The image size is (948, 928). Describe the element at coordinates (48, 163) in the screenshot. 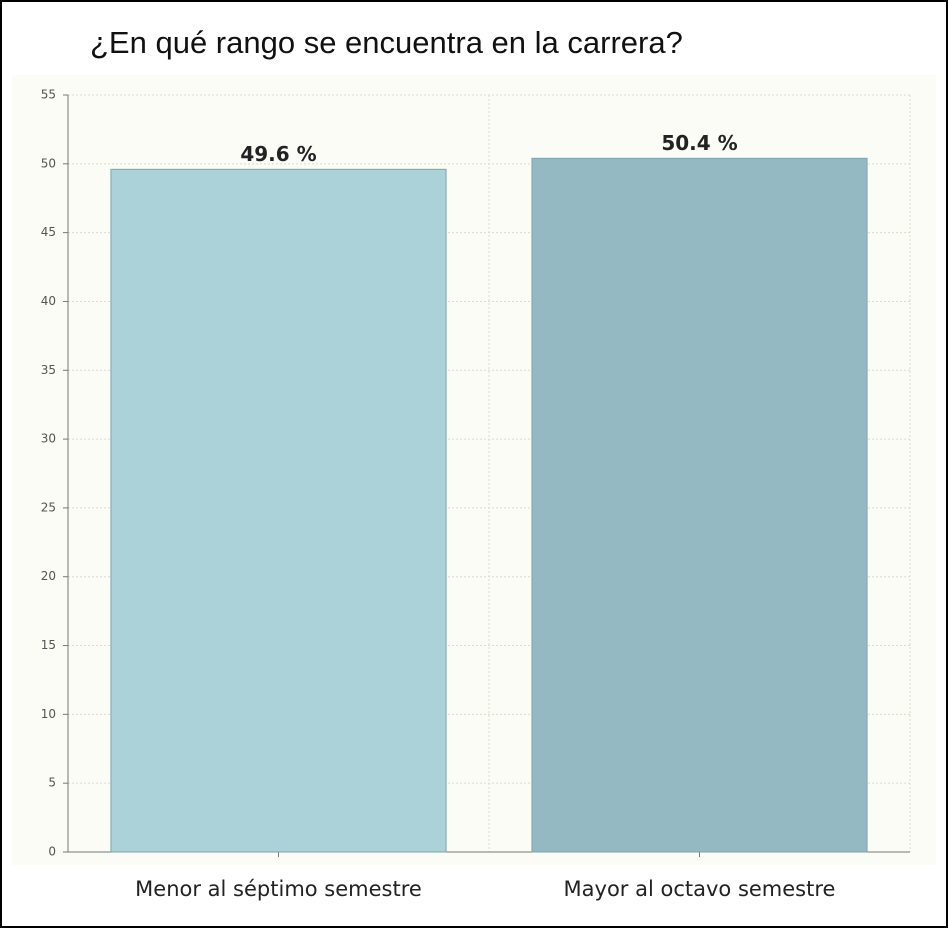

I see `y-tick-label: 50` at that location.